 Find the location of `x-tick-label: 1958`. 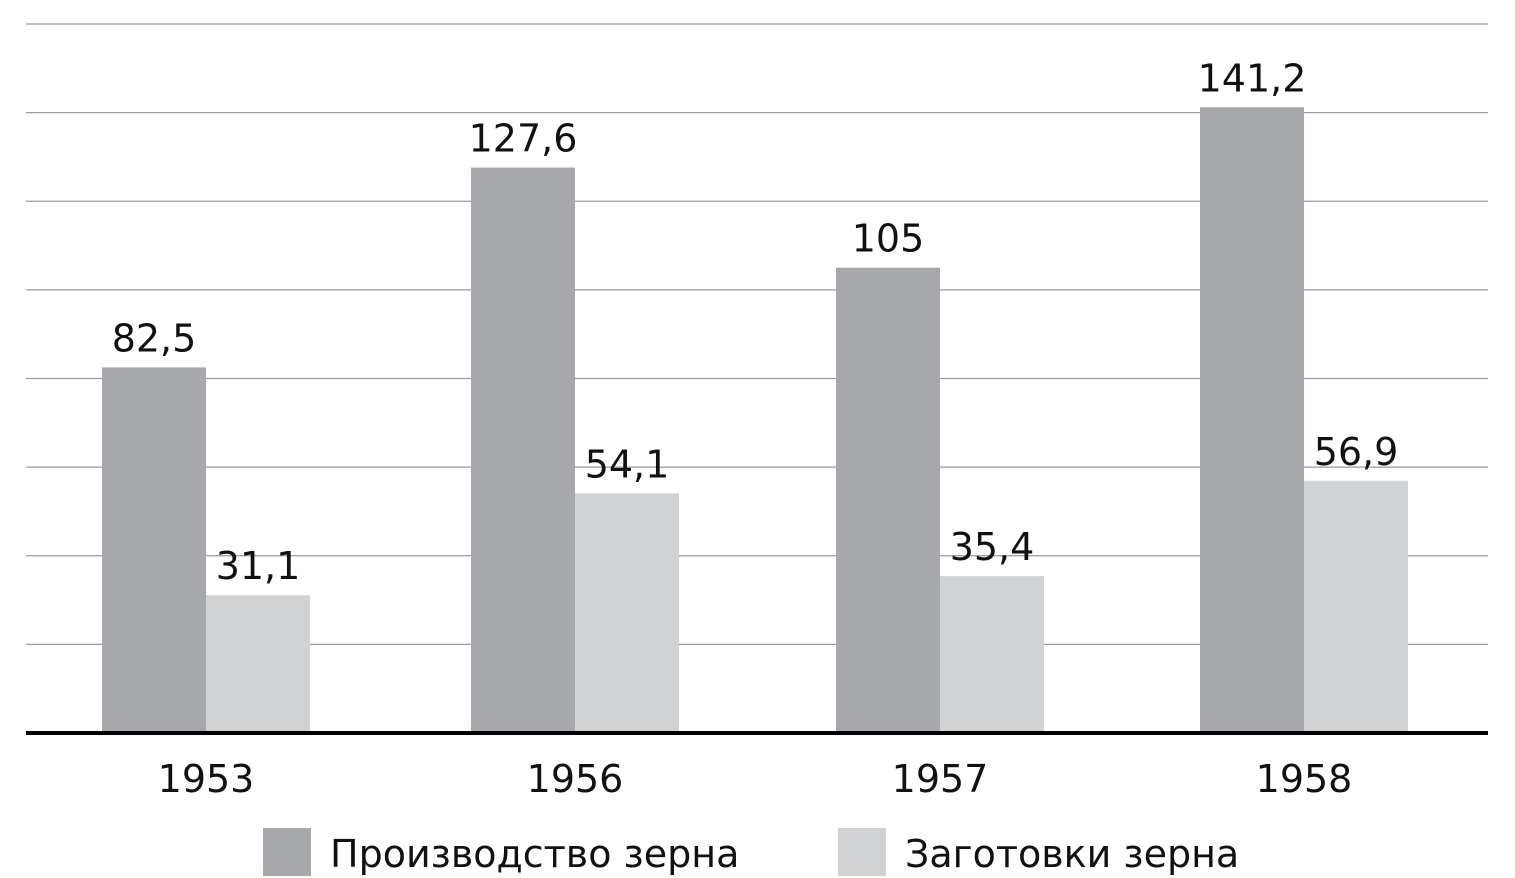

x-tick-label: 1958 is located at coordinates (1304, 779).